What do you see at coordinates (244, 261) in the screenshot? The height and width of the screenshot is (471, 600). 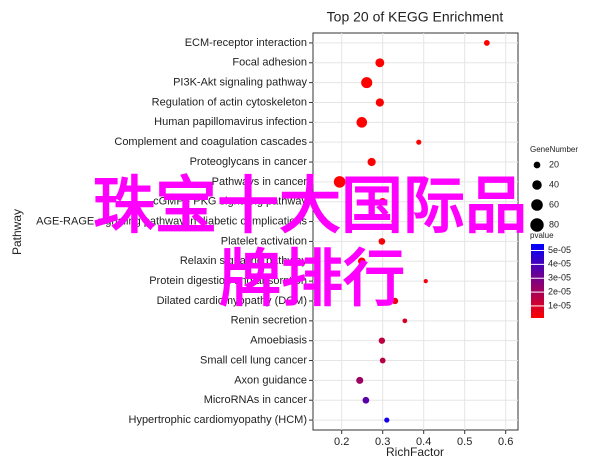 I see `y-tick-label: Relaxin signaling pathway` at bounding box center [244, 261].